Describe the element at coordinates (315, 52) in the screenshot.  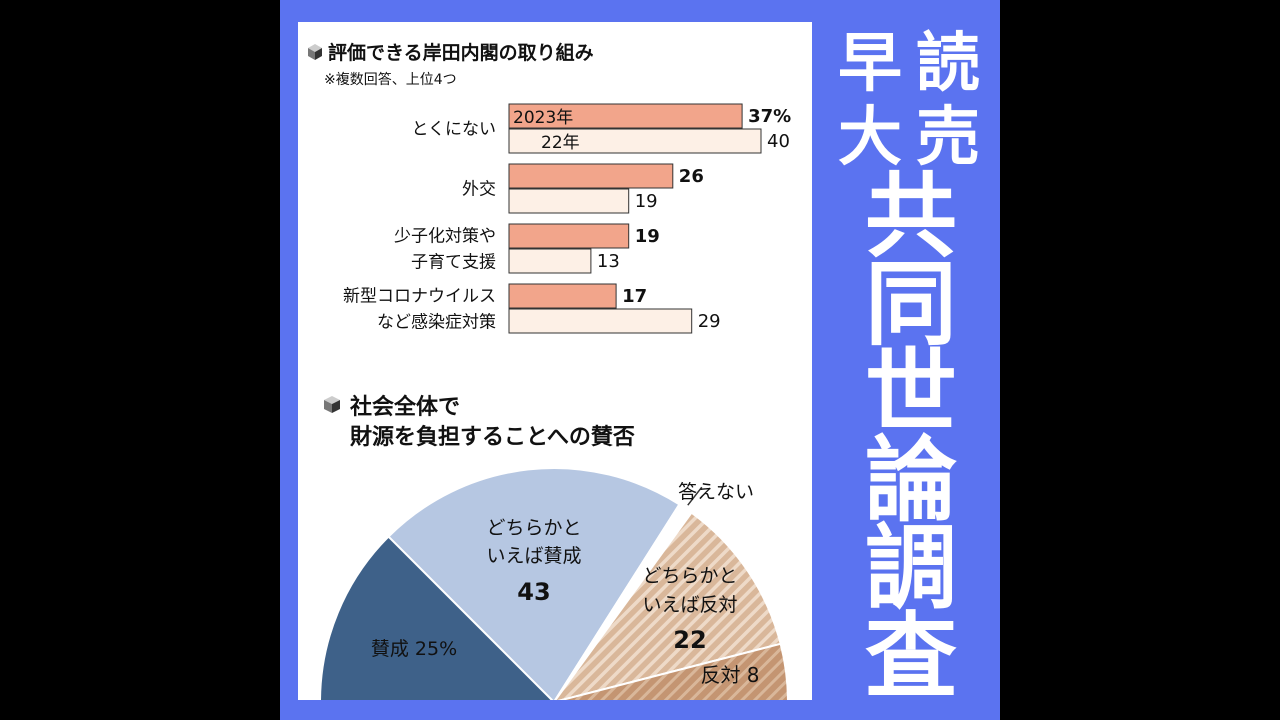
I see `bar-title-icon` at that location.